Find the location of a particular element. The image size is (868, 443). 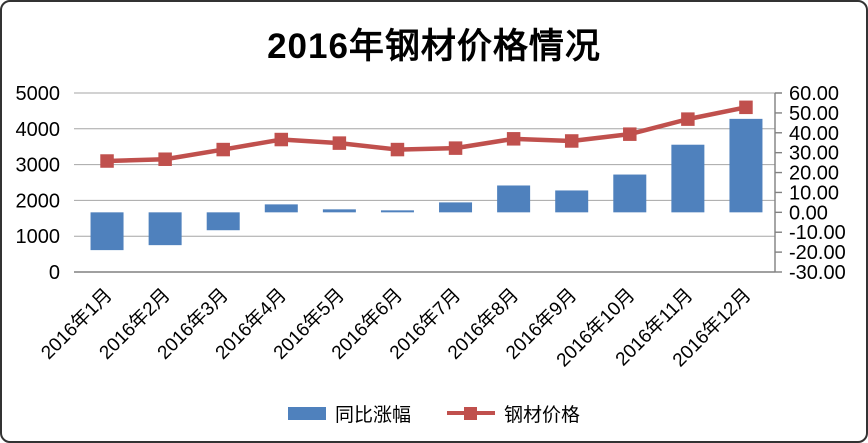

legend-item-bar-series: 同比涨幅 is located at coordinates (349, 413).